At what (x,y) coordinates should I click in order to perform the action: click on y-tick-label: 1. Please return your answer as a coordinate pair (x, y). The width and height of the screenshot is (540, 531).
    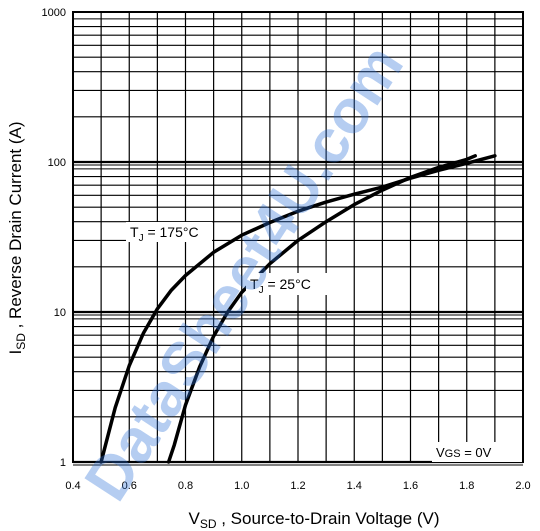
    Looking at the image, I should click on (63, 463).